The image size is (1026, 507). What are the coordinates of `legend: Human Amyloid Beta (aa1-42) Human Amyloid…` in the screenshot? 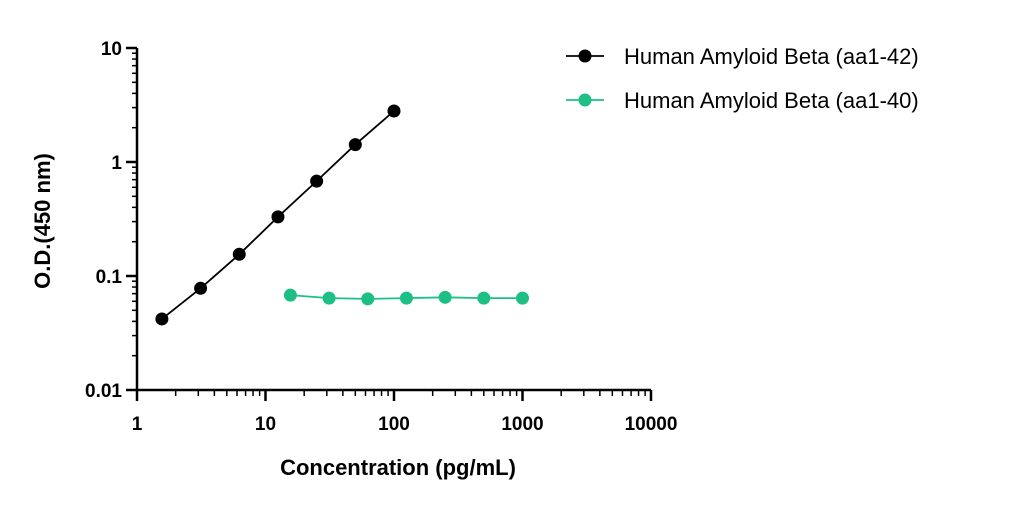 It's located at (742, 78).